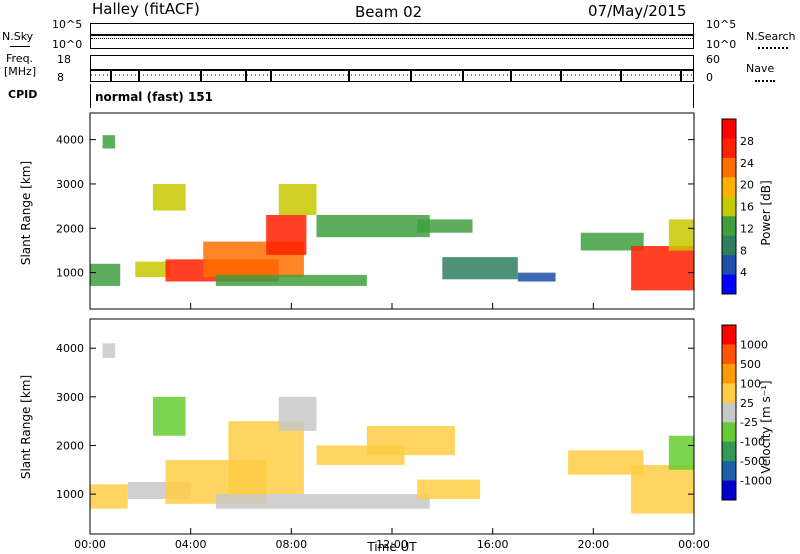 This screenshot has height=554, width=800. What do you see at coordinates (392, 36) in the screenshot?
I see `noise-panel` at bounding box center [392, 36].